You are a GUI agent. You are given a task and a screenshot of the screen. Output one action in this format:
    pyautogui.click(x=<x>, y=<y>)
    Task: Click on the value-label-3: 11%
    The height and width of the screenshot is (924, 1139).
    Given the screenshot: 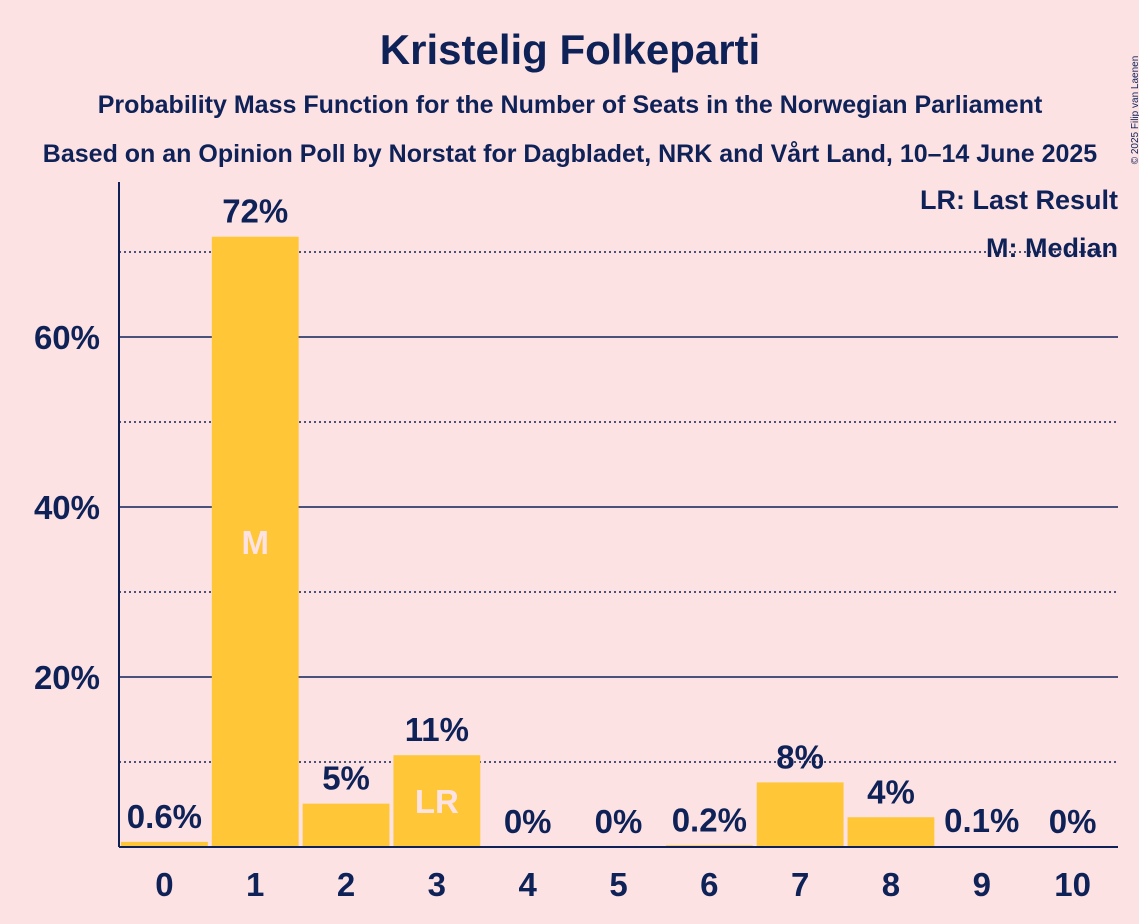 What is the action you would take?
    pyautogui.click(x=437, y=729)
    